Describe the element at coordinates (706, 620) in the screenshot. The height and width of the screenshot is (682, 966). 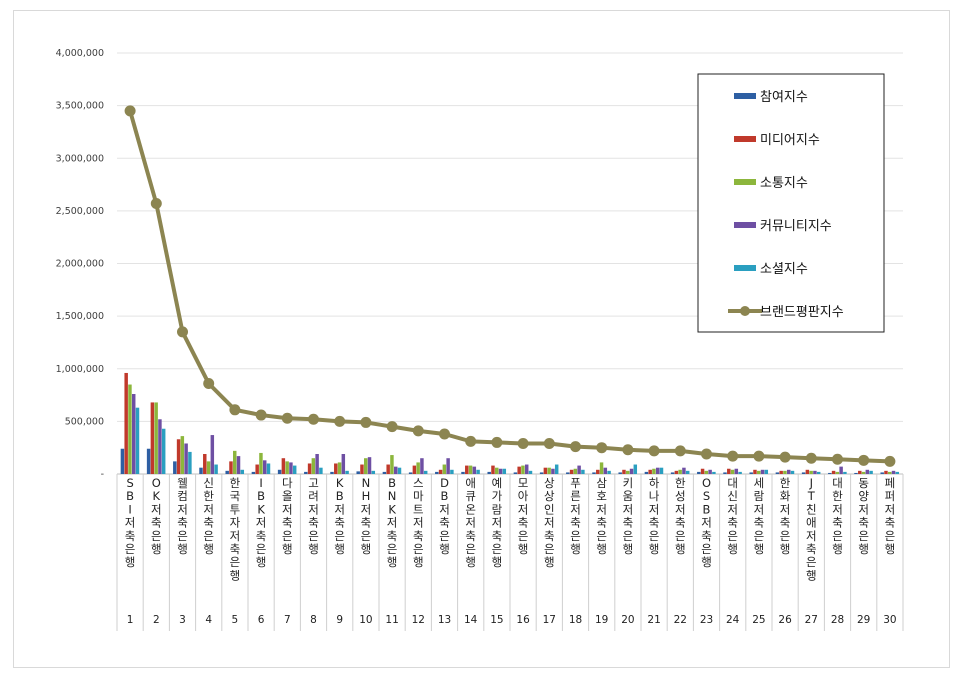
I see `rank-label: 23` at that location.